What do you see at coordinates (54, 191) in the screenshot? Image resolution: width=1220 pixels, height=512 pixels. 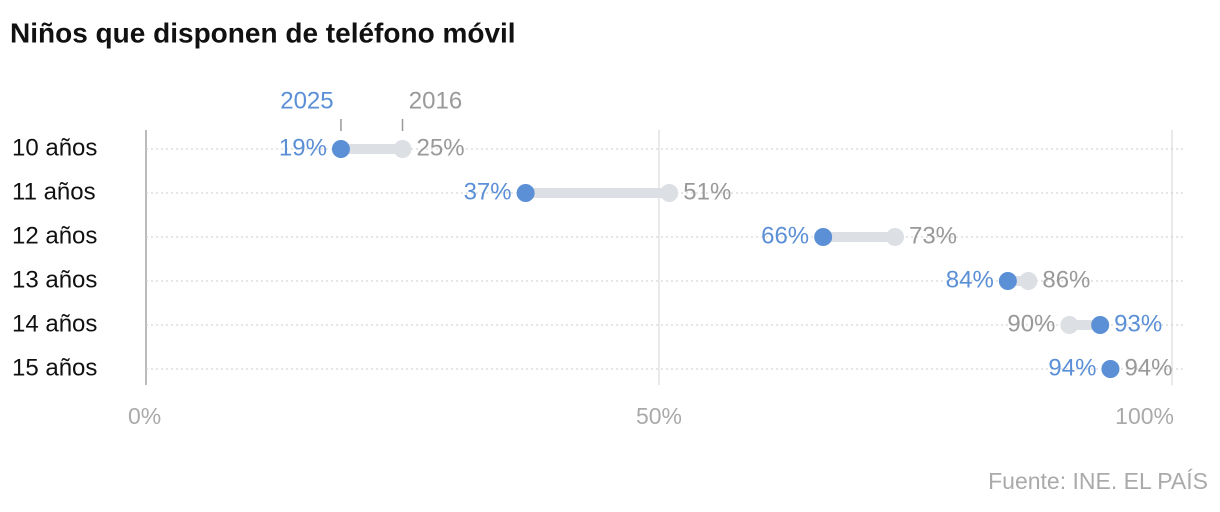 I see `y-tick-label: 11 años` at bounding box center [54, 191].